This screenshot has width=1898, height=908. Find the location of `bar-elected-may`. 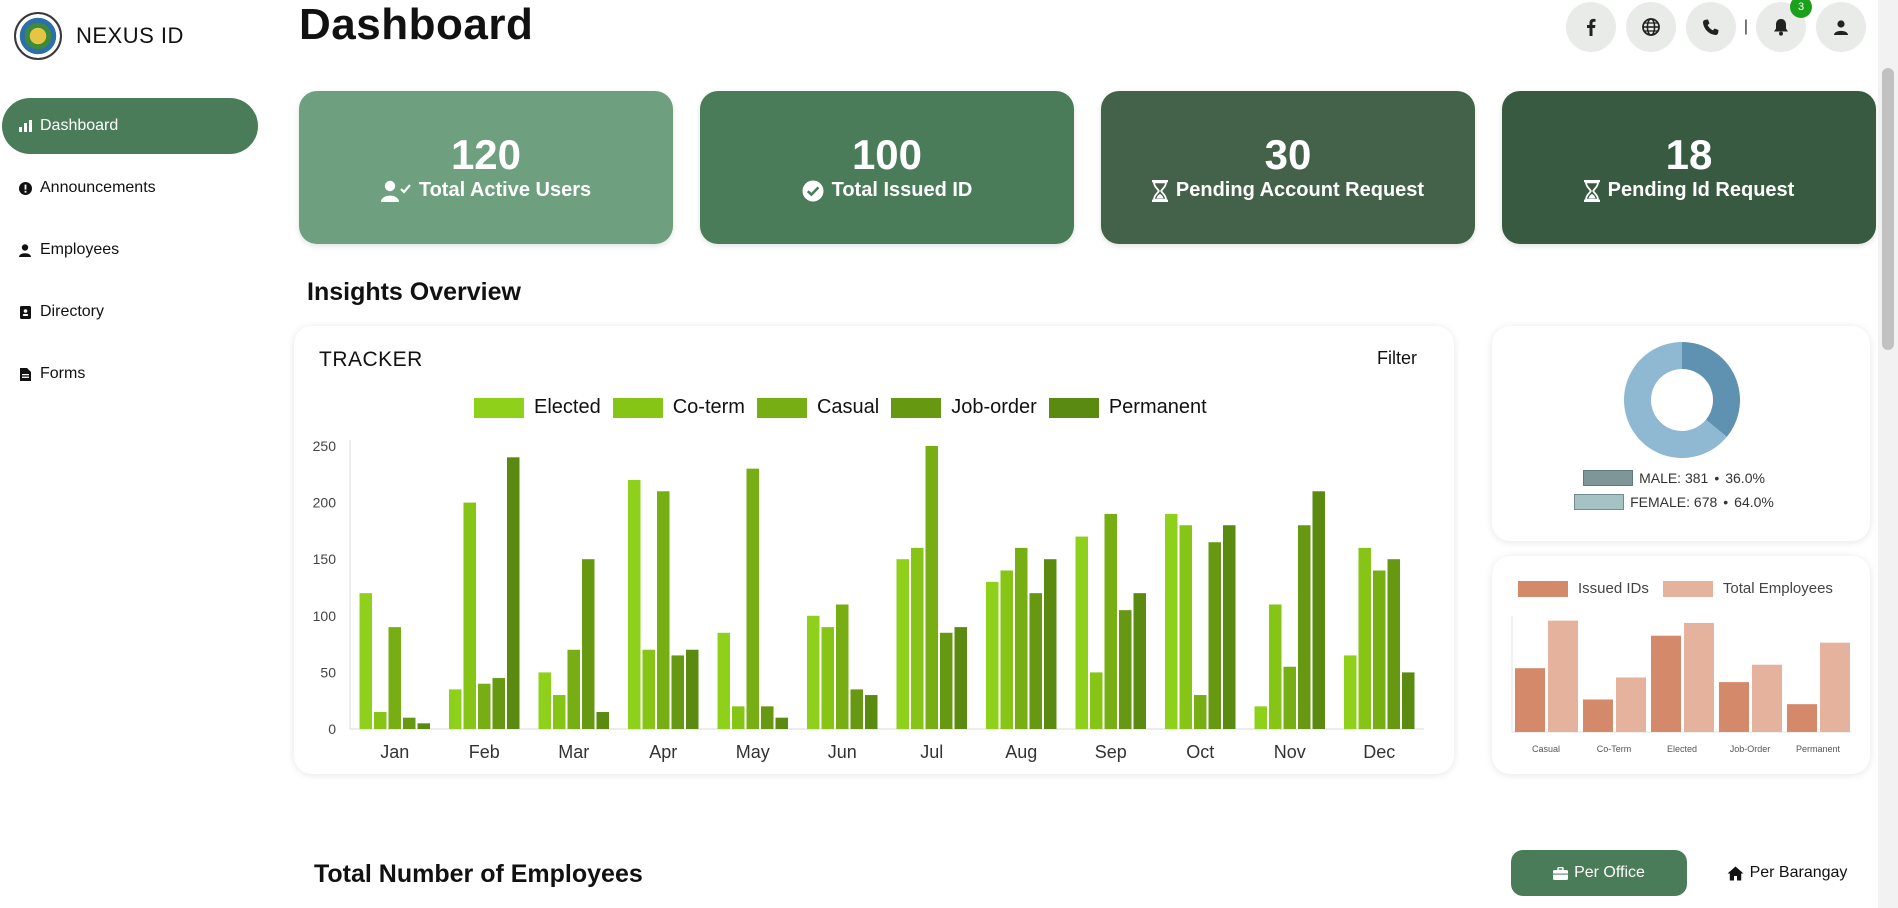

bar-elected-may is located at coordinates (724, 680).